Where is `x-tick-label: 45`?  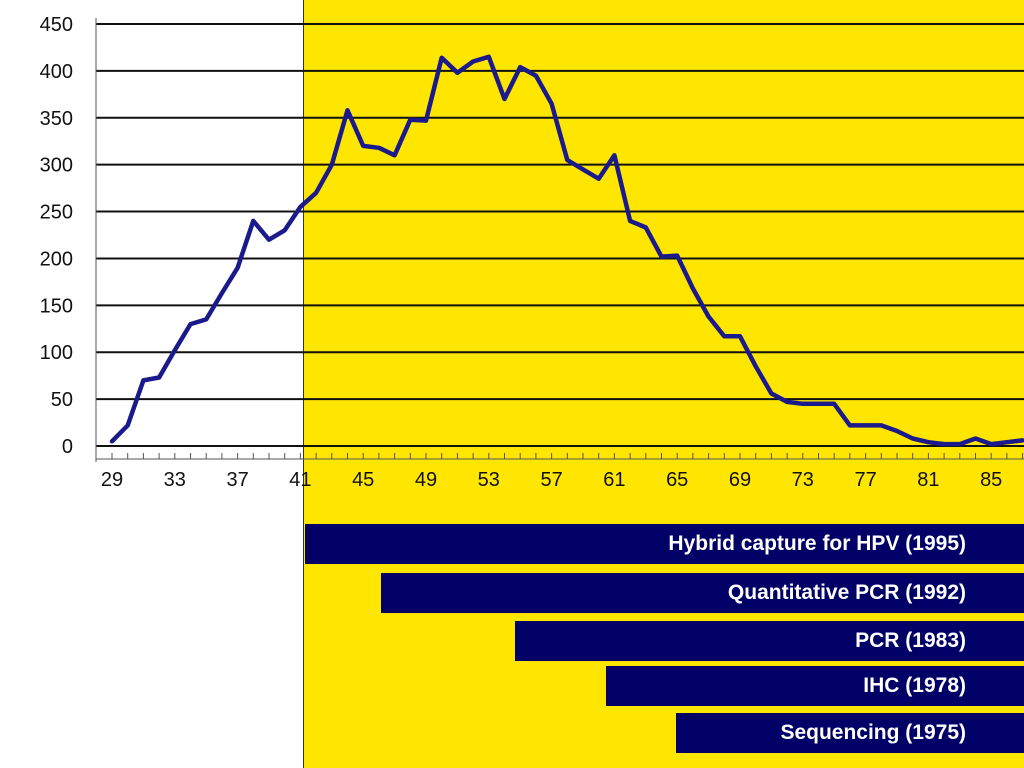 x-tick-label: 45 is located at coordinates (363, 480).